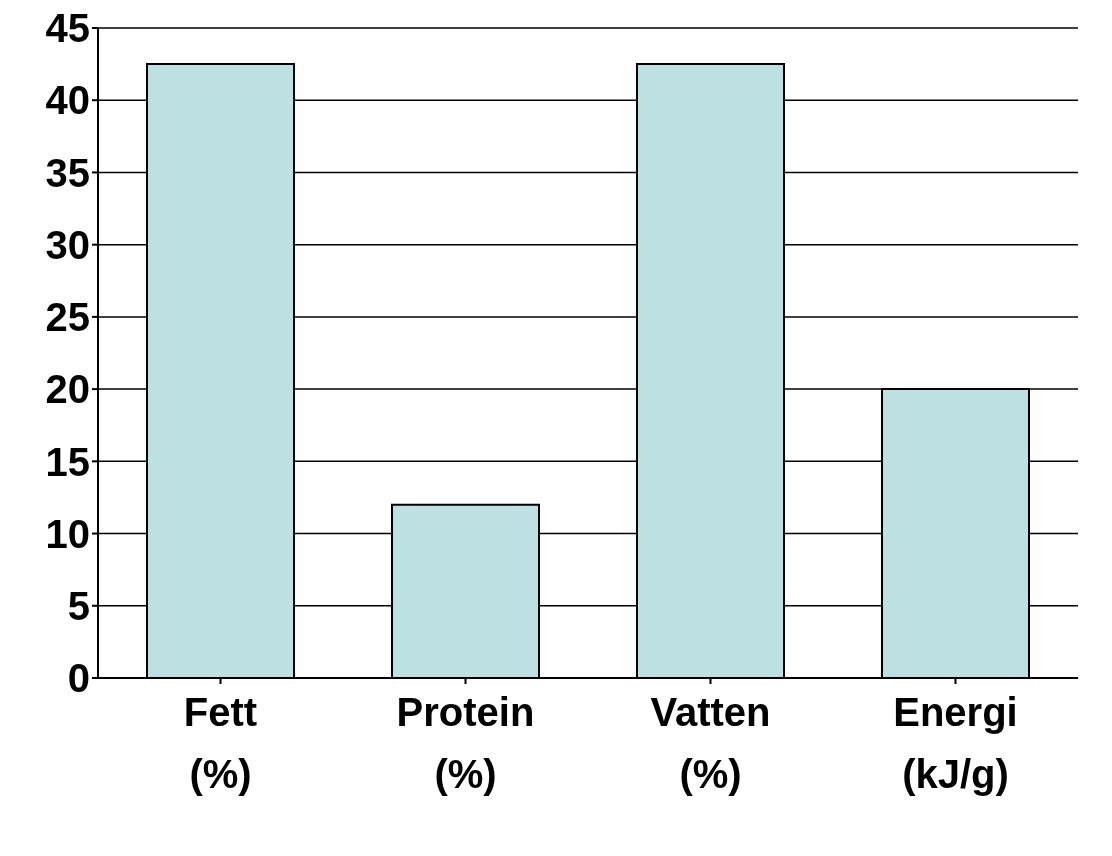 The width and height of the screenshot is (1112, 856). I want to click on x-tick-label: Fett (%), so click(220, 743).